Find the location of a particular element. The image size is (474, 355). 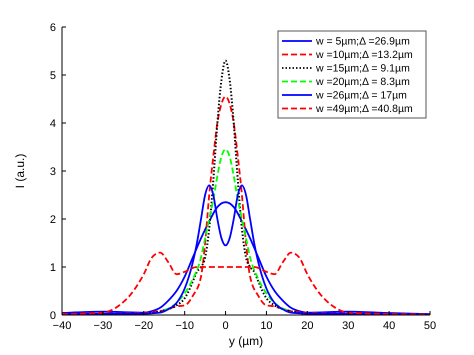

y-tick-label: 4 is located at coordinates (53, 124).